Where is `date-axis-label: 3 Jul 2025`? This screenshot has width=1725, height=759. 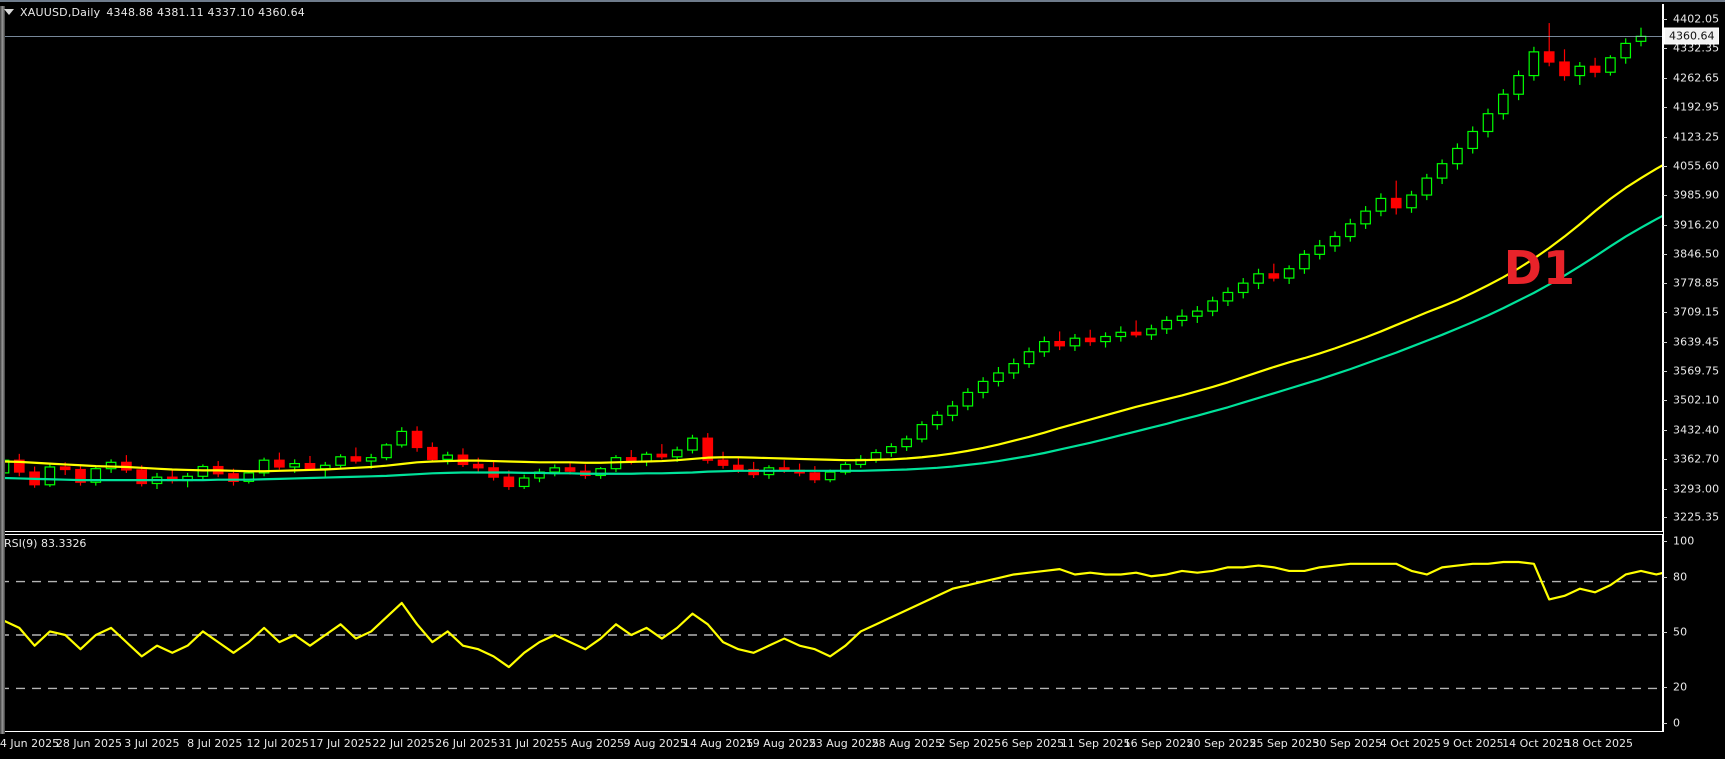
date-axis-label: 3 Jul 2025 is located at coordinates (152, 743).